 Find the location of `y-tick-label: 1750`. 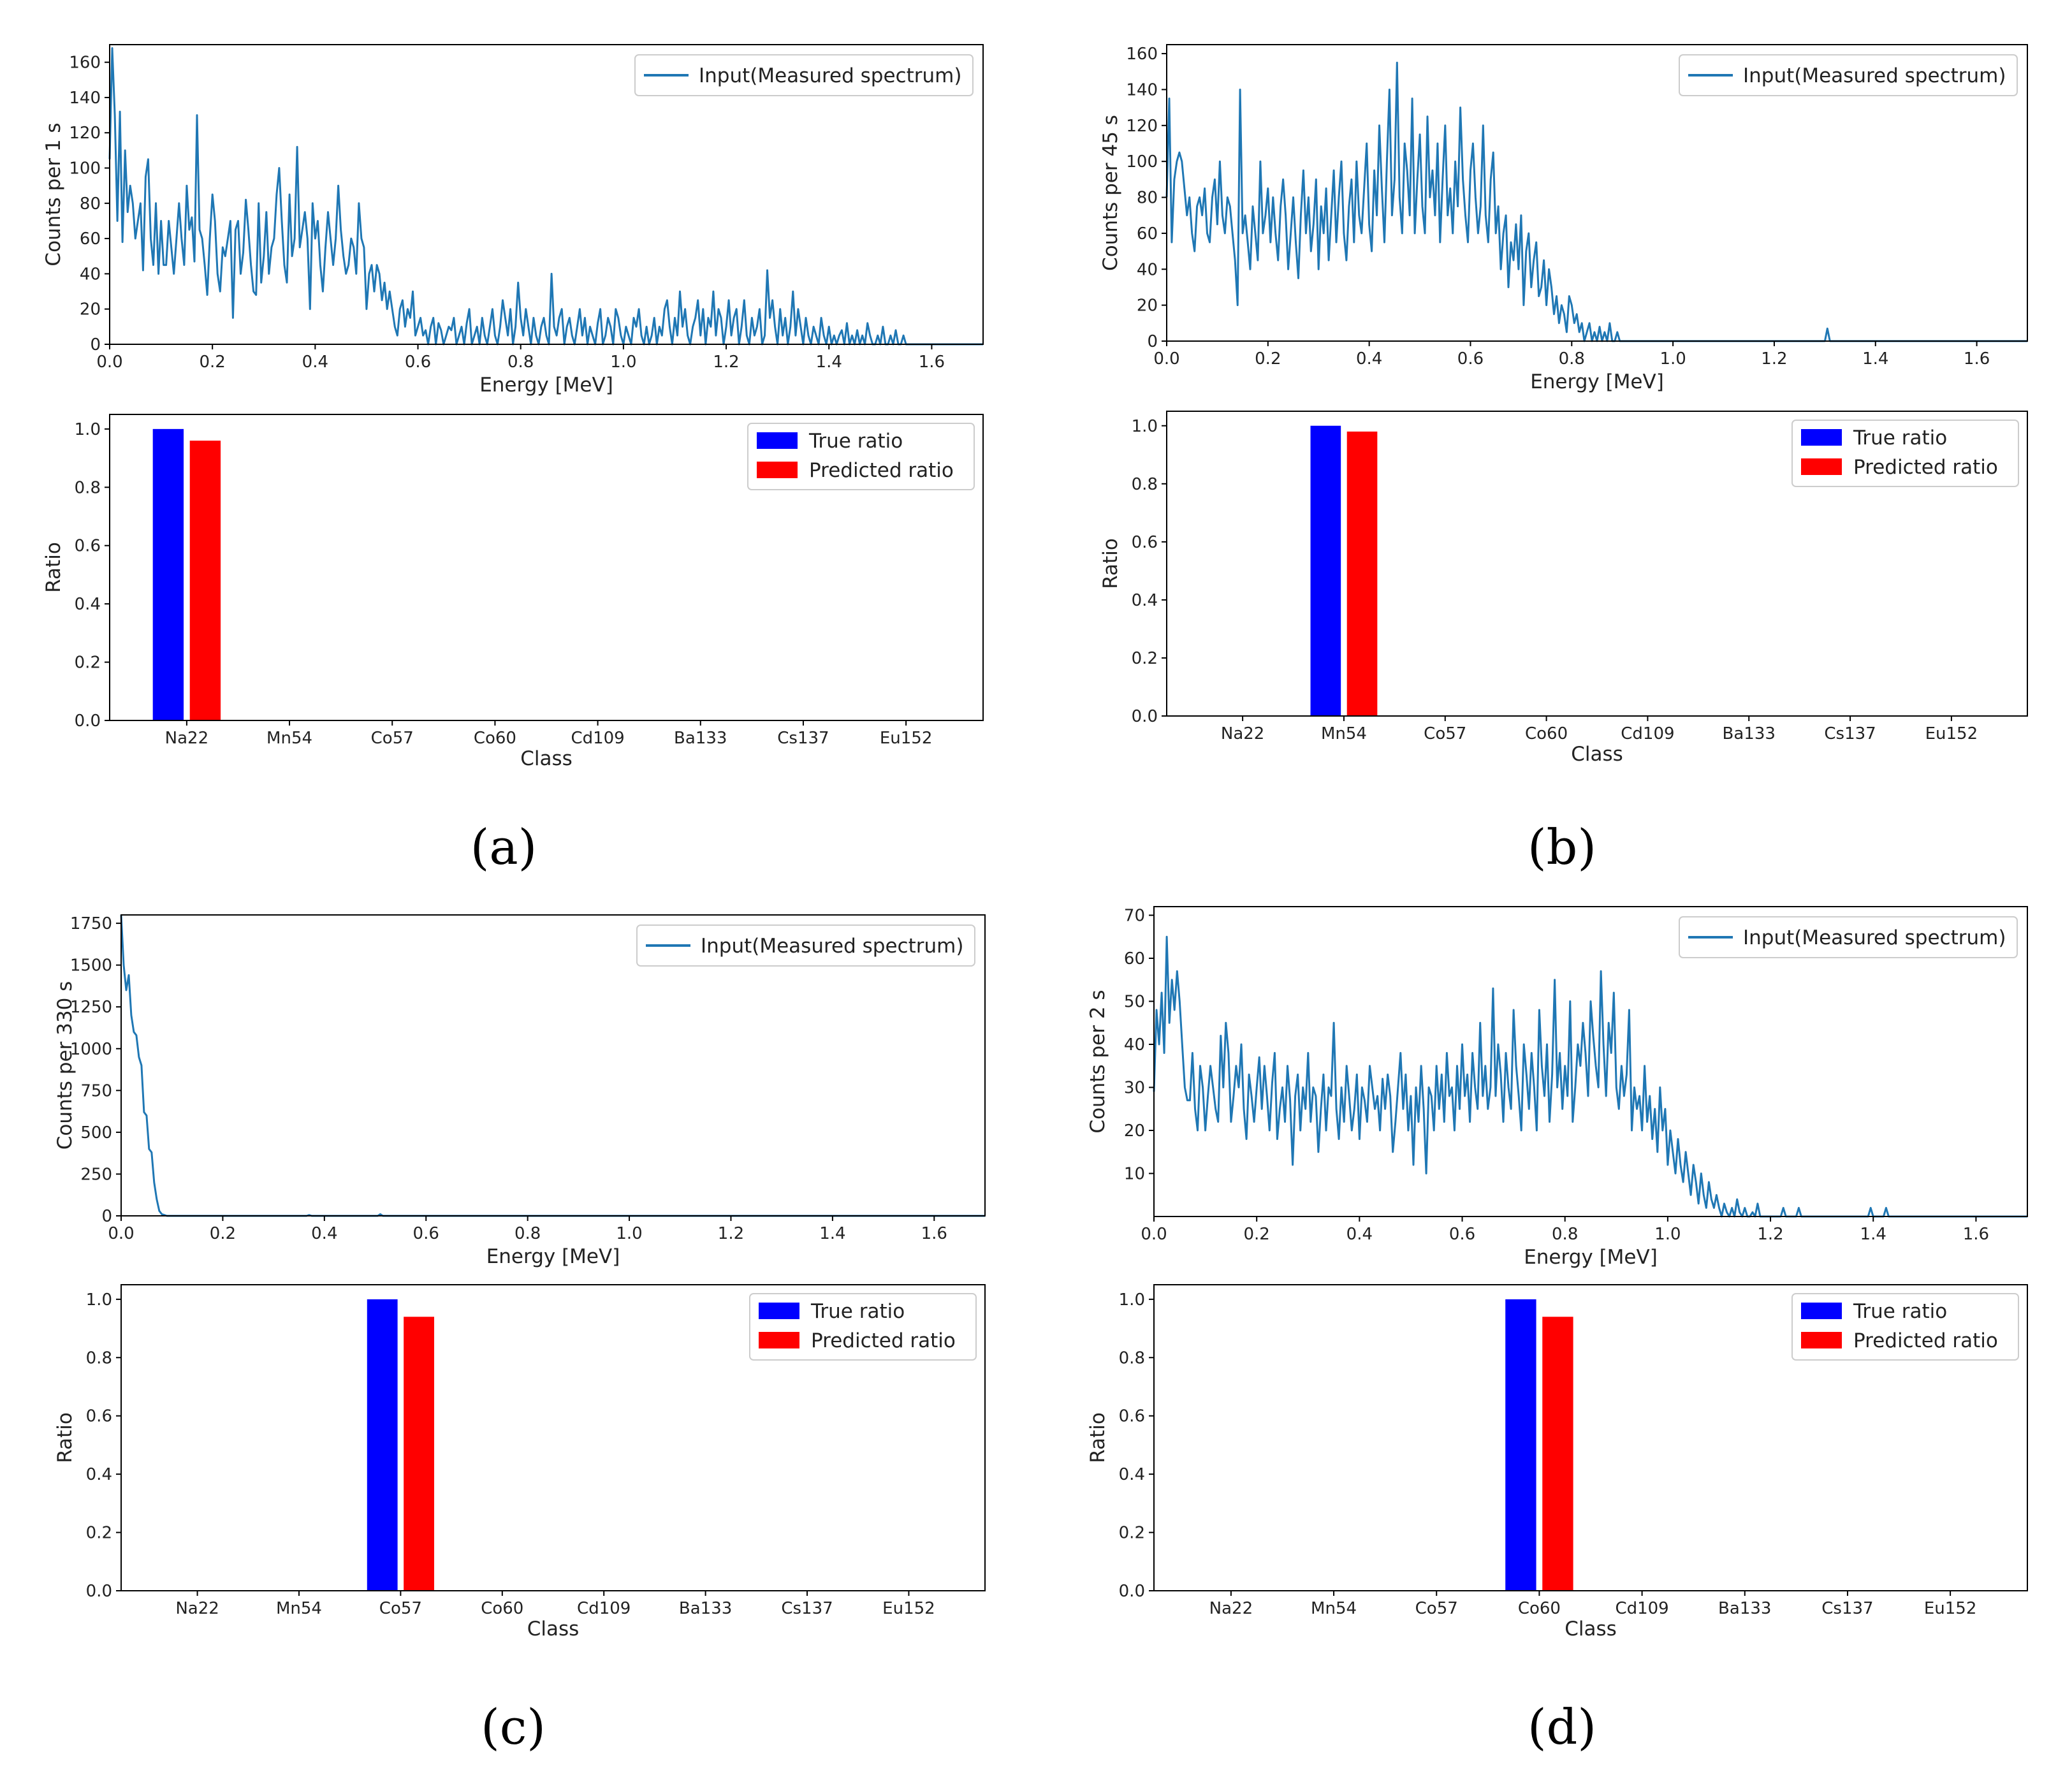

y-tick-label: 1750 is located at coordinates (91, 924).